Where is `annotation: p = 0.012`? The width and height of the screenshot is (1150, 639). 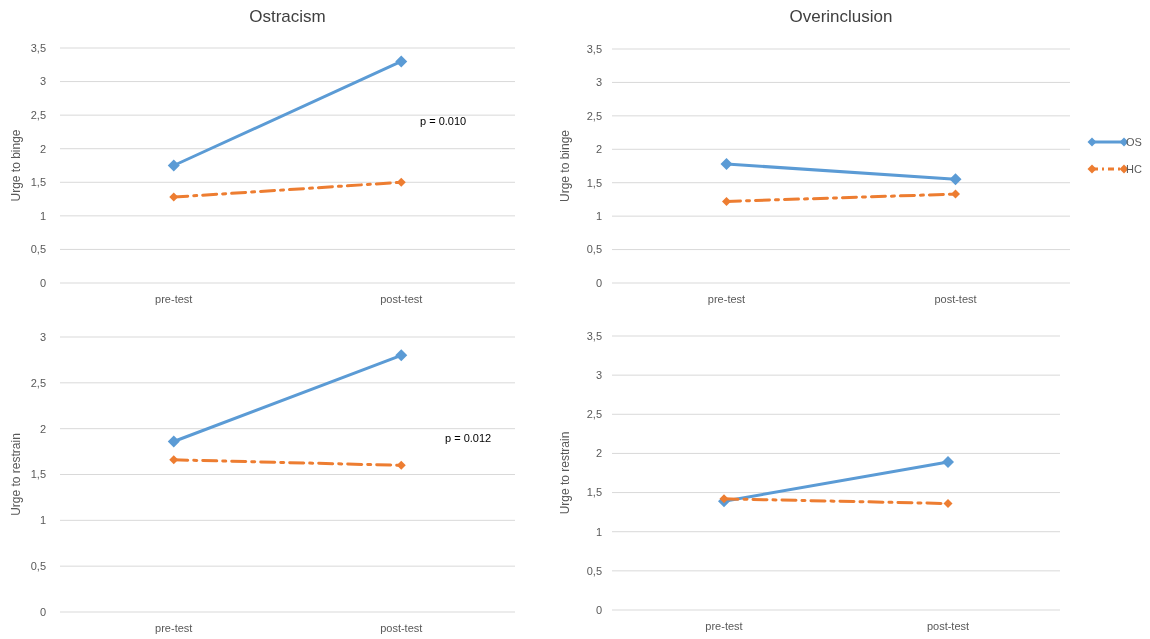 annotation: p = 0.012 is located at coordinates (468, 437).